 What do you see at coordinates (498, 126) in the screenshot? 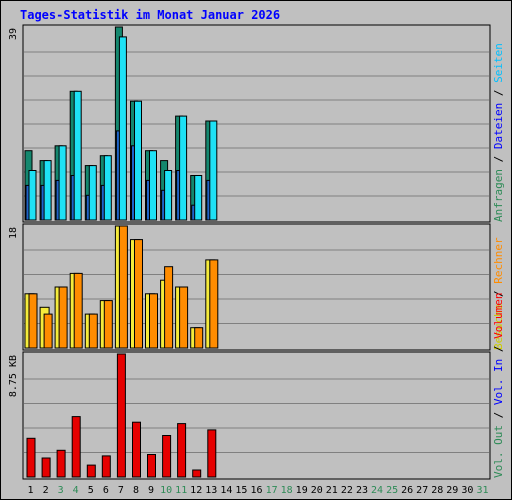
I see `legend-hits-part-2: Dateien` at bounding box center [498, 126].